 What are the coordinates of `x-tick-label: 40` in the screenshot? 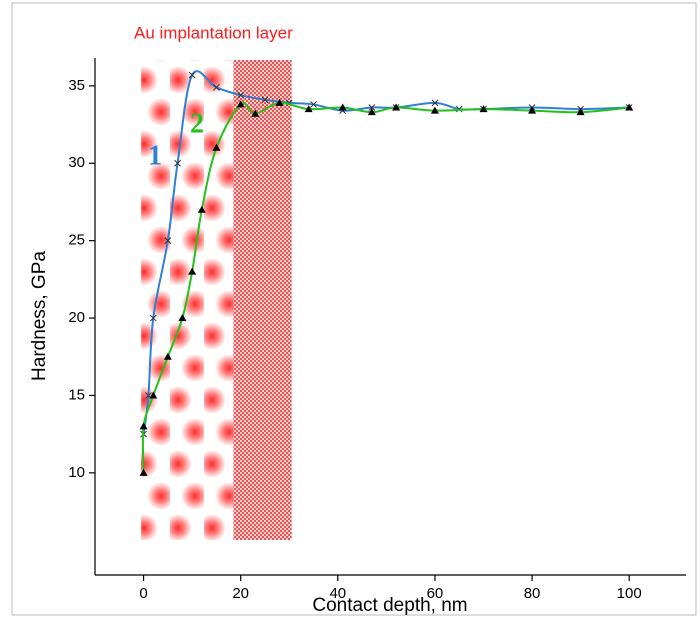 It's located at (337, 593).